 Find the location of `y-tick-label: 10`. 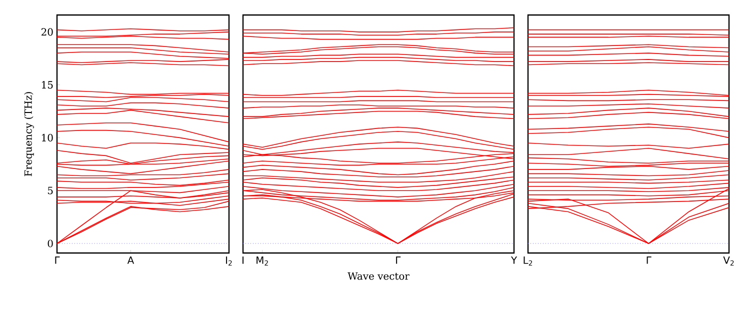

y-tick-label: 10 is located at coordinates (47, 138).